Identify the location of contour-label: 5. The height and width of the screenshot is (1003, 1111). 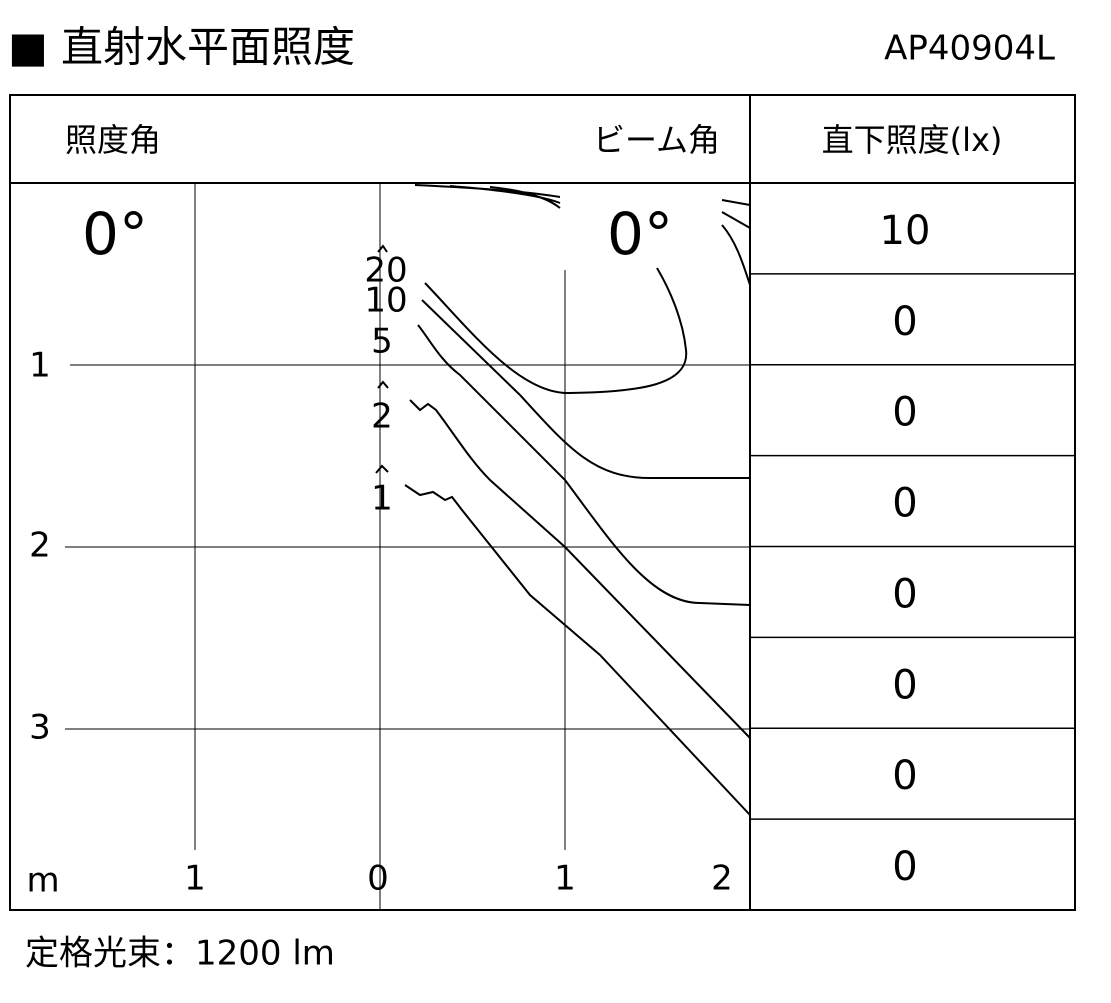
(382, 342).